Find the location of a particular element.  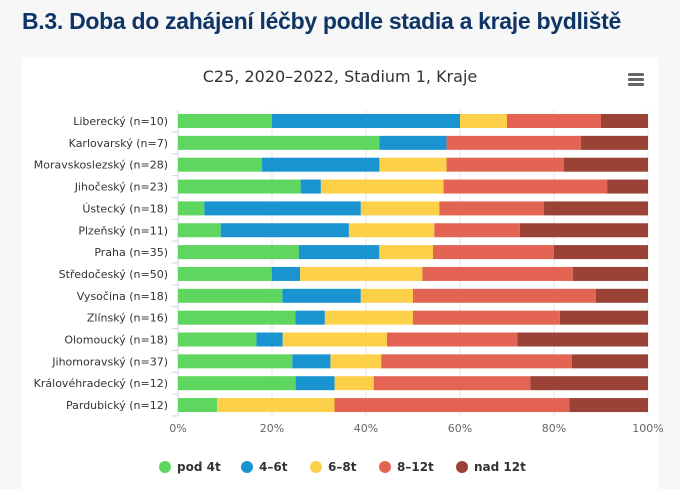

legend-label: 6–8t is located at coordinates (342, 467).